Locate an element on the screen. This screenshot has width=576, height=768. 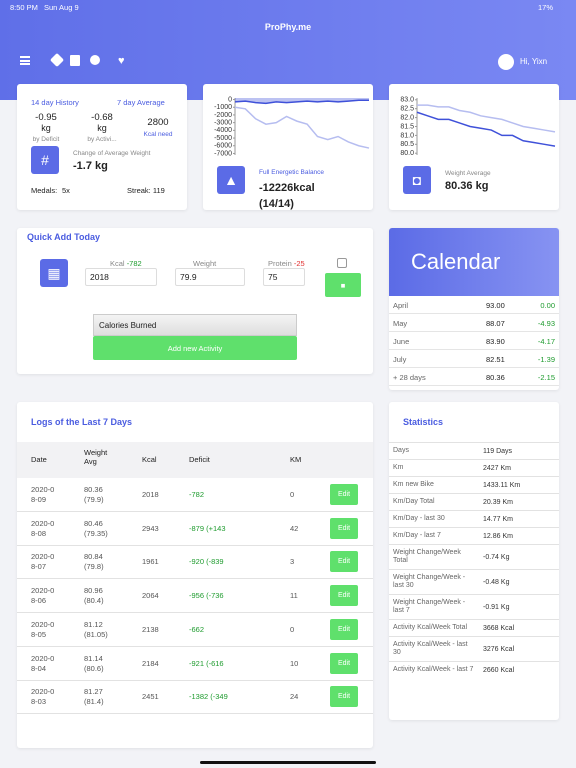
stat-value: 3276 Kcal is located at coordinates (499, 649).